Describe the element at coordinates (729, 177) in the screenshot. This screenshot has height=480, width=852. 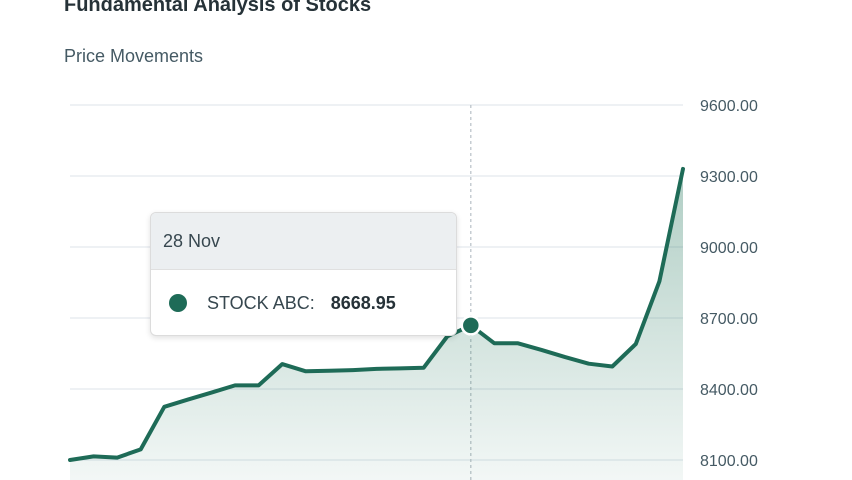
I see `y-tick-label: 9300.00` at that location.